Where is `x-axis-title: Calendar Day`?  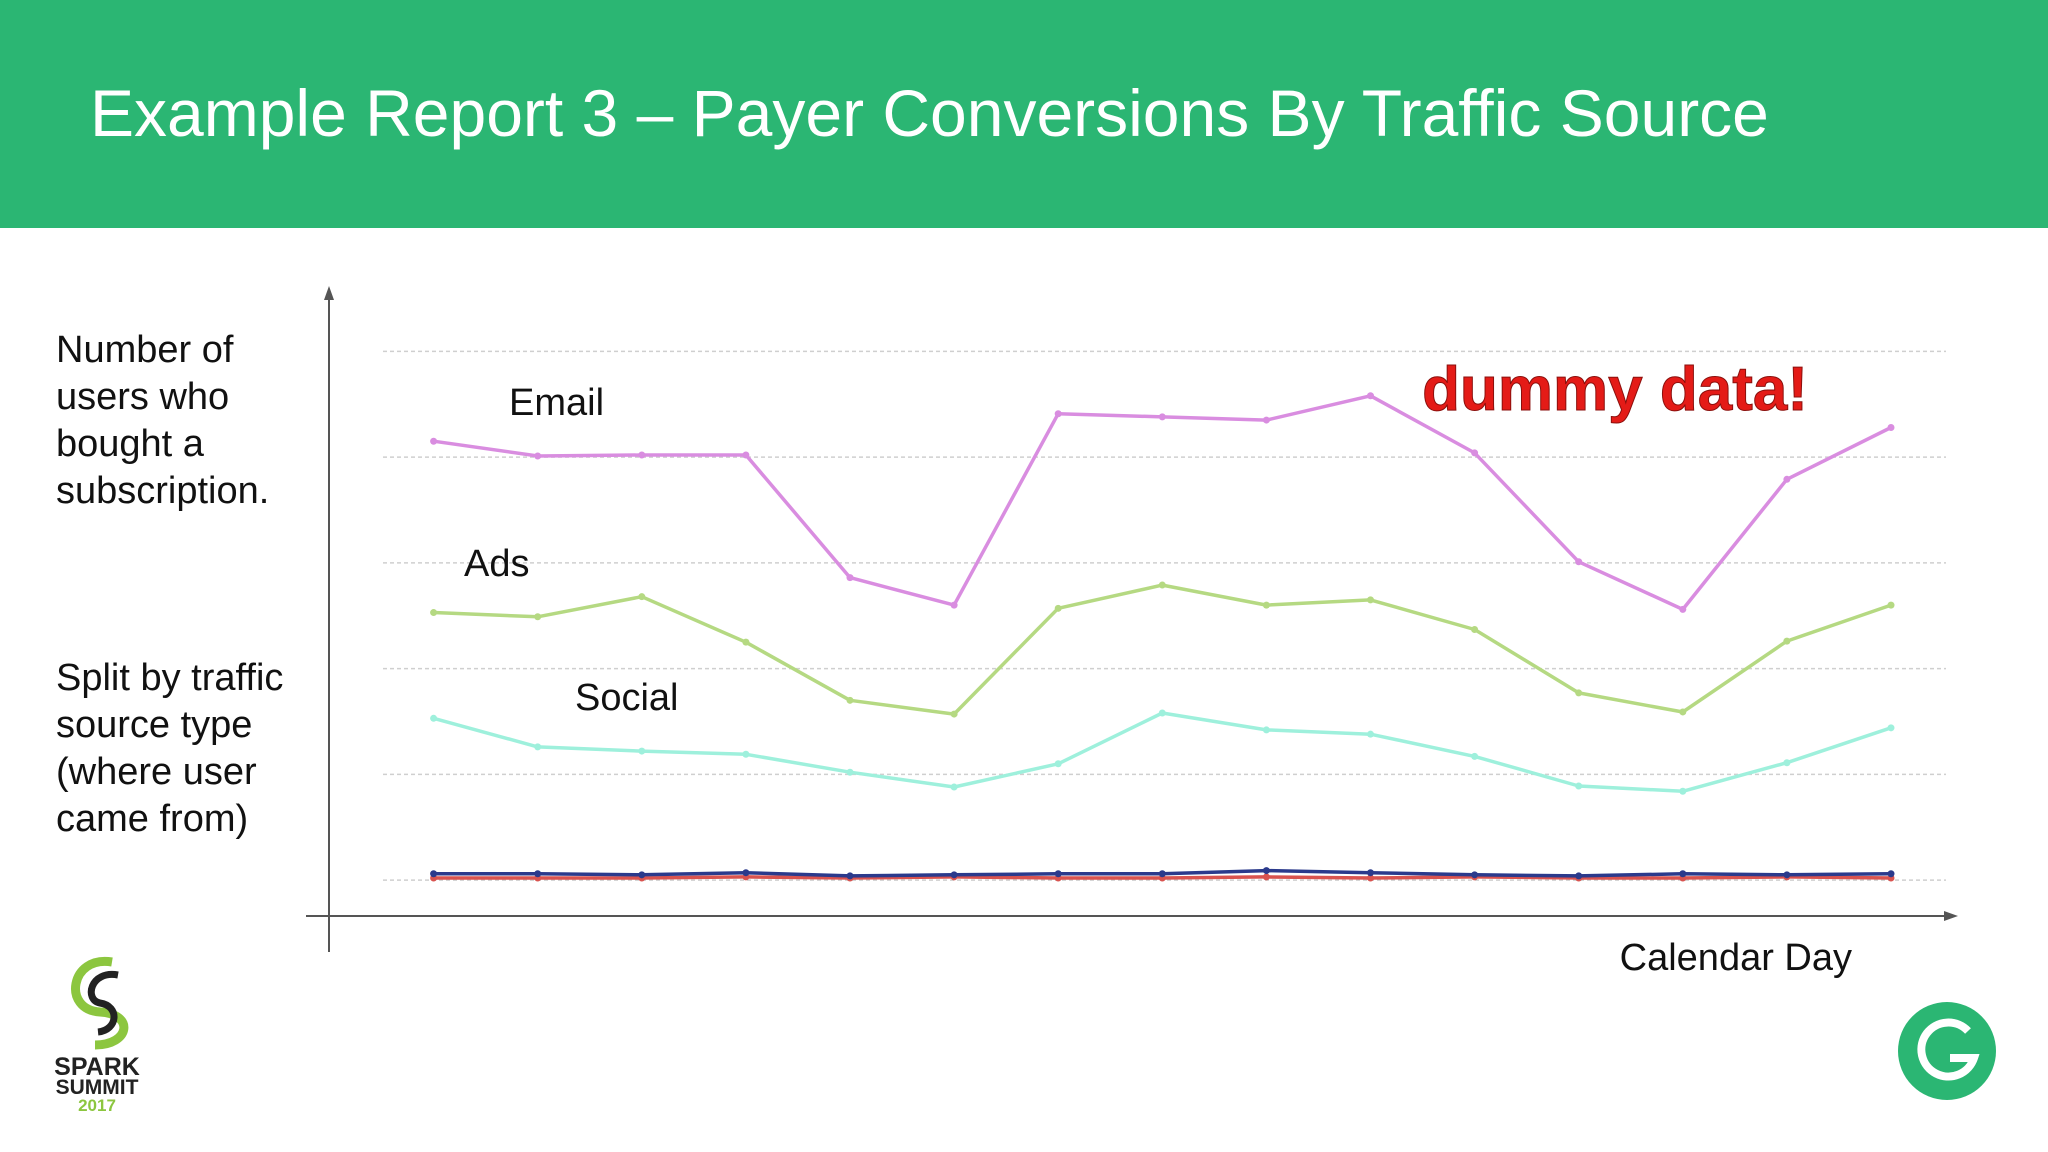
x-axis-title: Calendar Day is located at coordinates (1736, 958).